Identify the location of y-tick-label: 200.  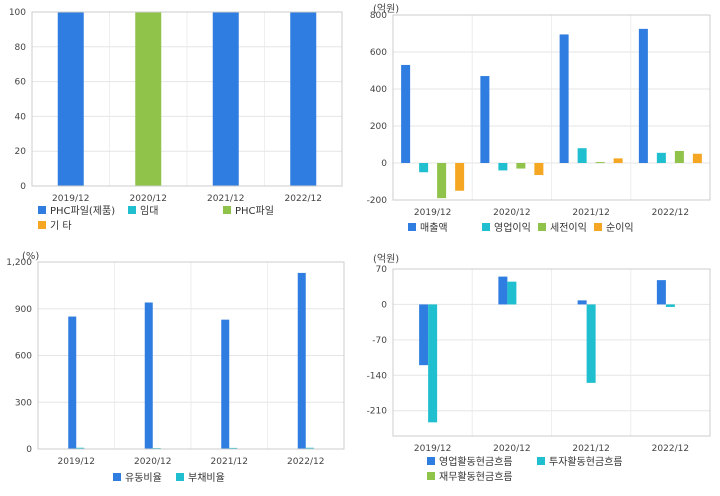
(378, 127).